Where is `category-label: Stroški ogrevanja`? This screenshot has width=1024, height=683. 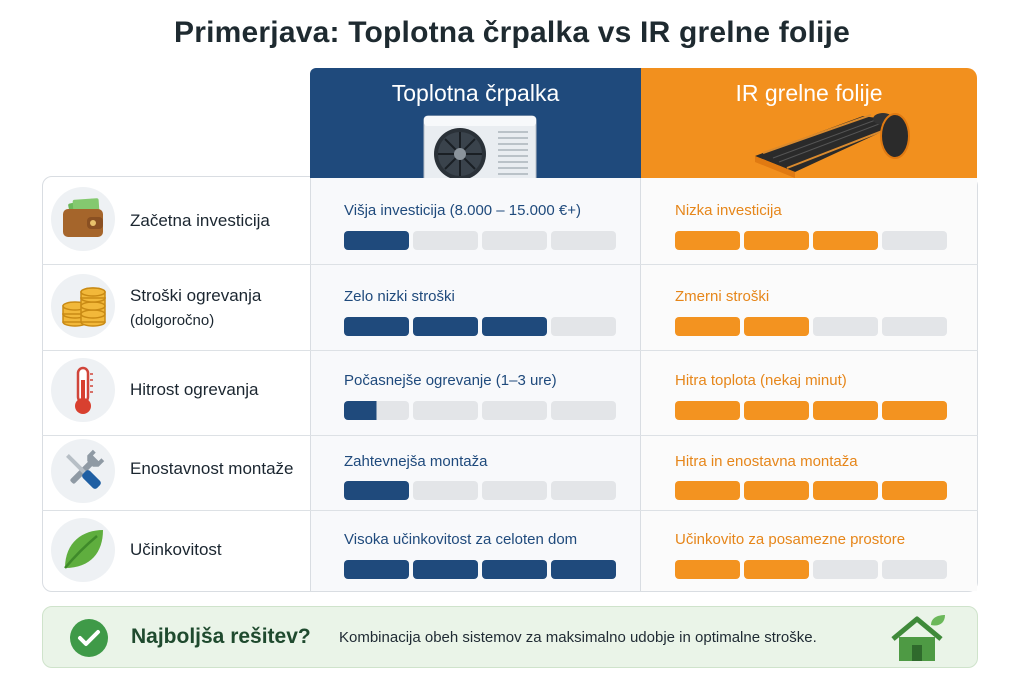
category-label: Stroški ogrevanja is located at coordinates (196, 295).